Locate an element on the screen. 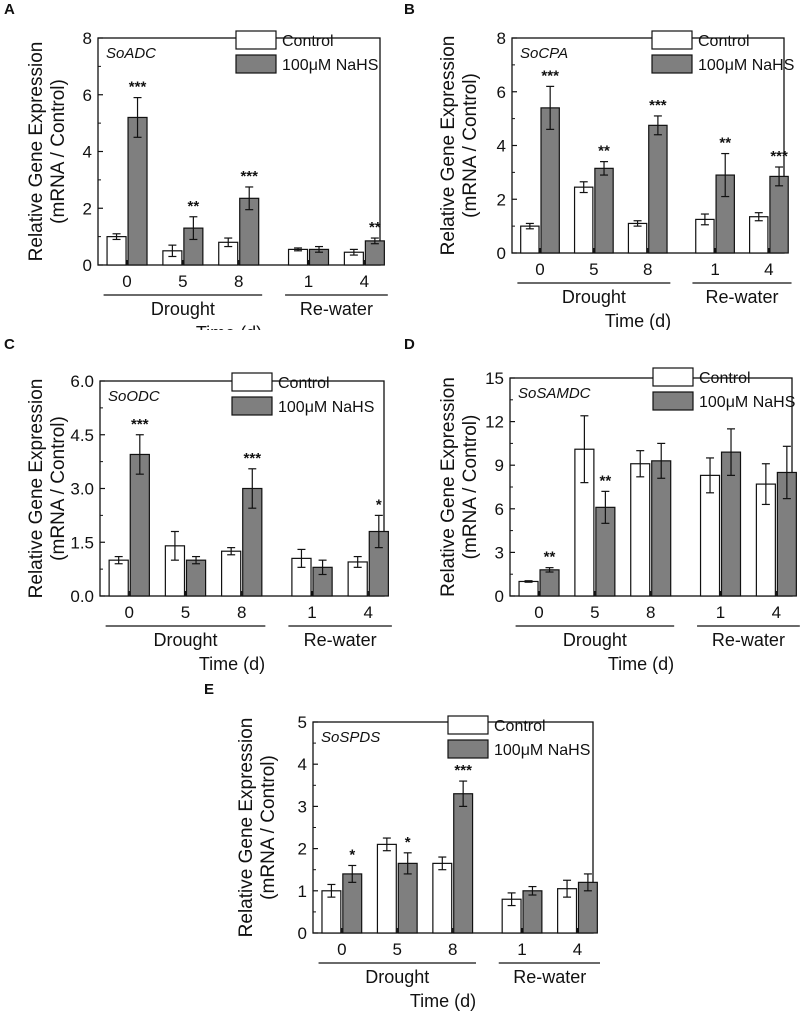  significance-marker: * is located at coordinates (352, 854).